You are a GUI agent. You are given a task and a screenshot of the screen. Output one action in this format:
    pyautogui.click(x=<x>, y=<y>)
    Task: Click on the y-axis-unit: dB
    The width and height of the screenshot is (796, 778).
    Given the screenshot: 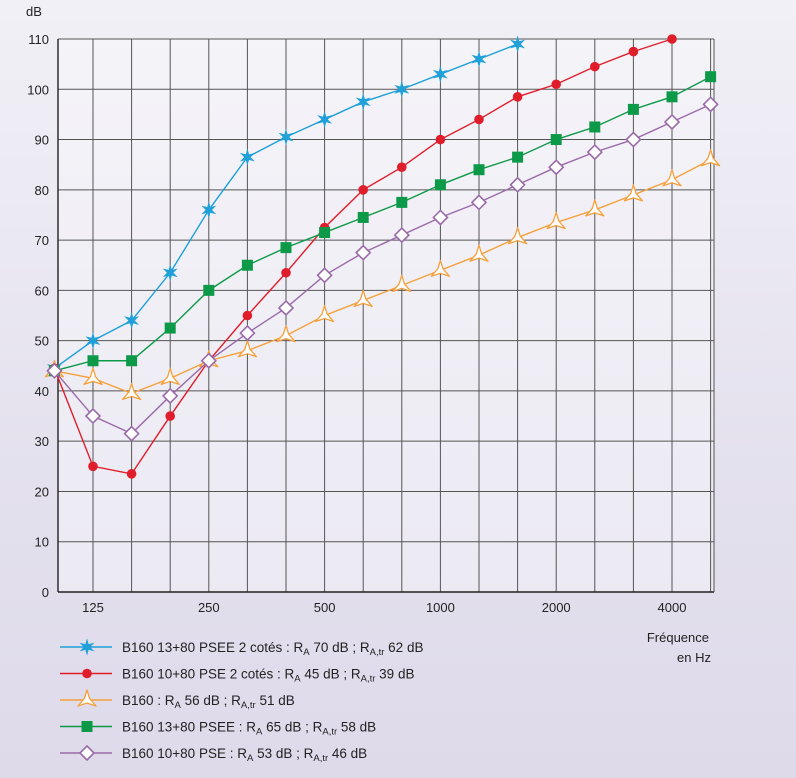 What is the action you would take?
    pyautogui.click(x=34, y=11)
    